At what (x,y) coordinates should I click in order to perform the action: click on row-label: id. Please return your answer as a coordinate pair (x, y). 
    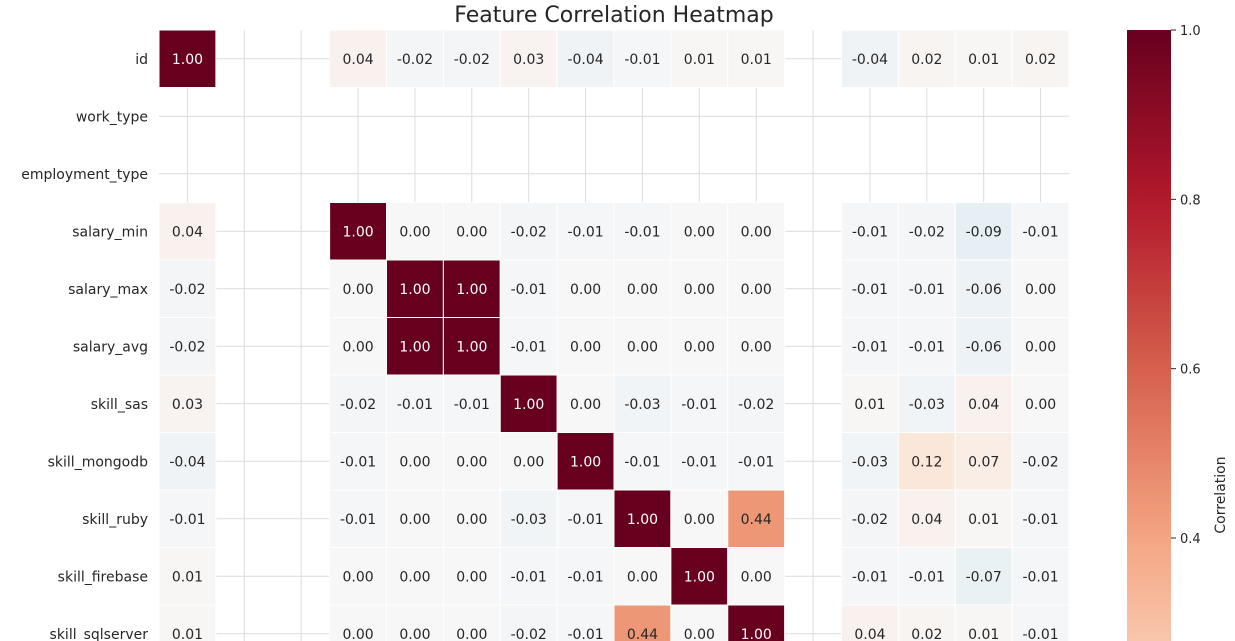
    Looking at the image, I should click on (141, 60).